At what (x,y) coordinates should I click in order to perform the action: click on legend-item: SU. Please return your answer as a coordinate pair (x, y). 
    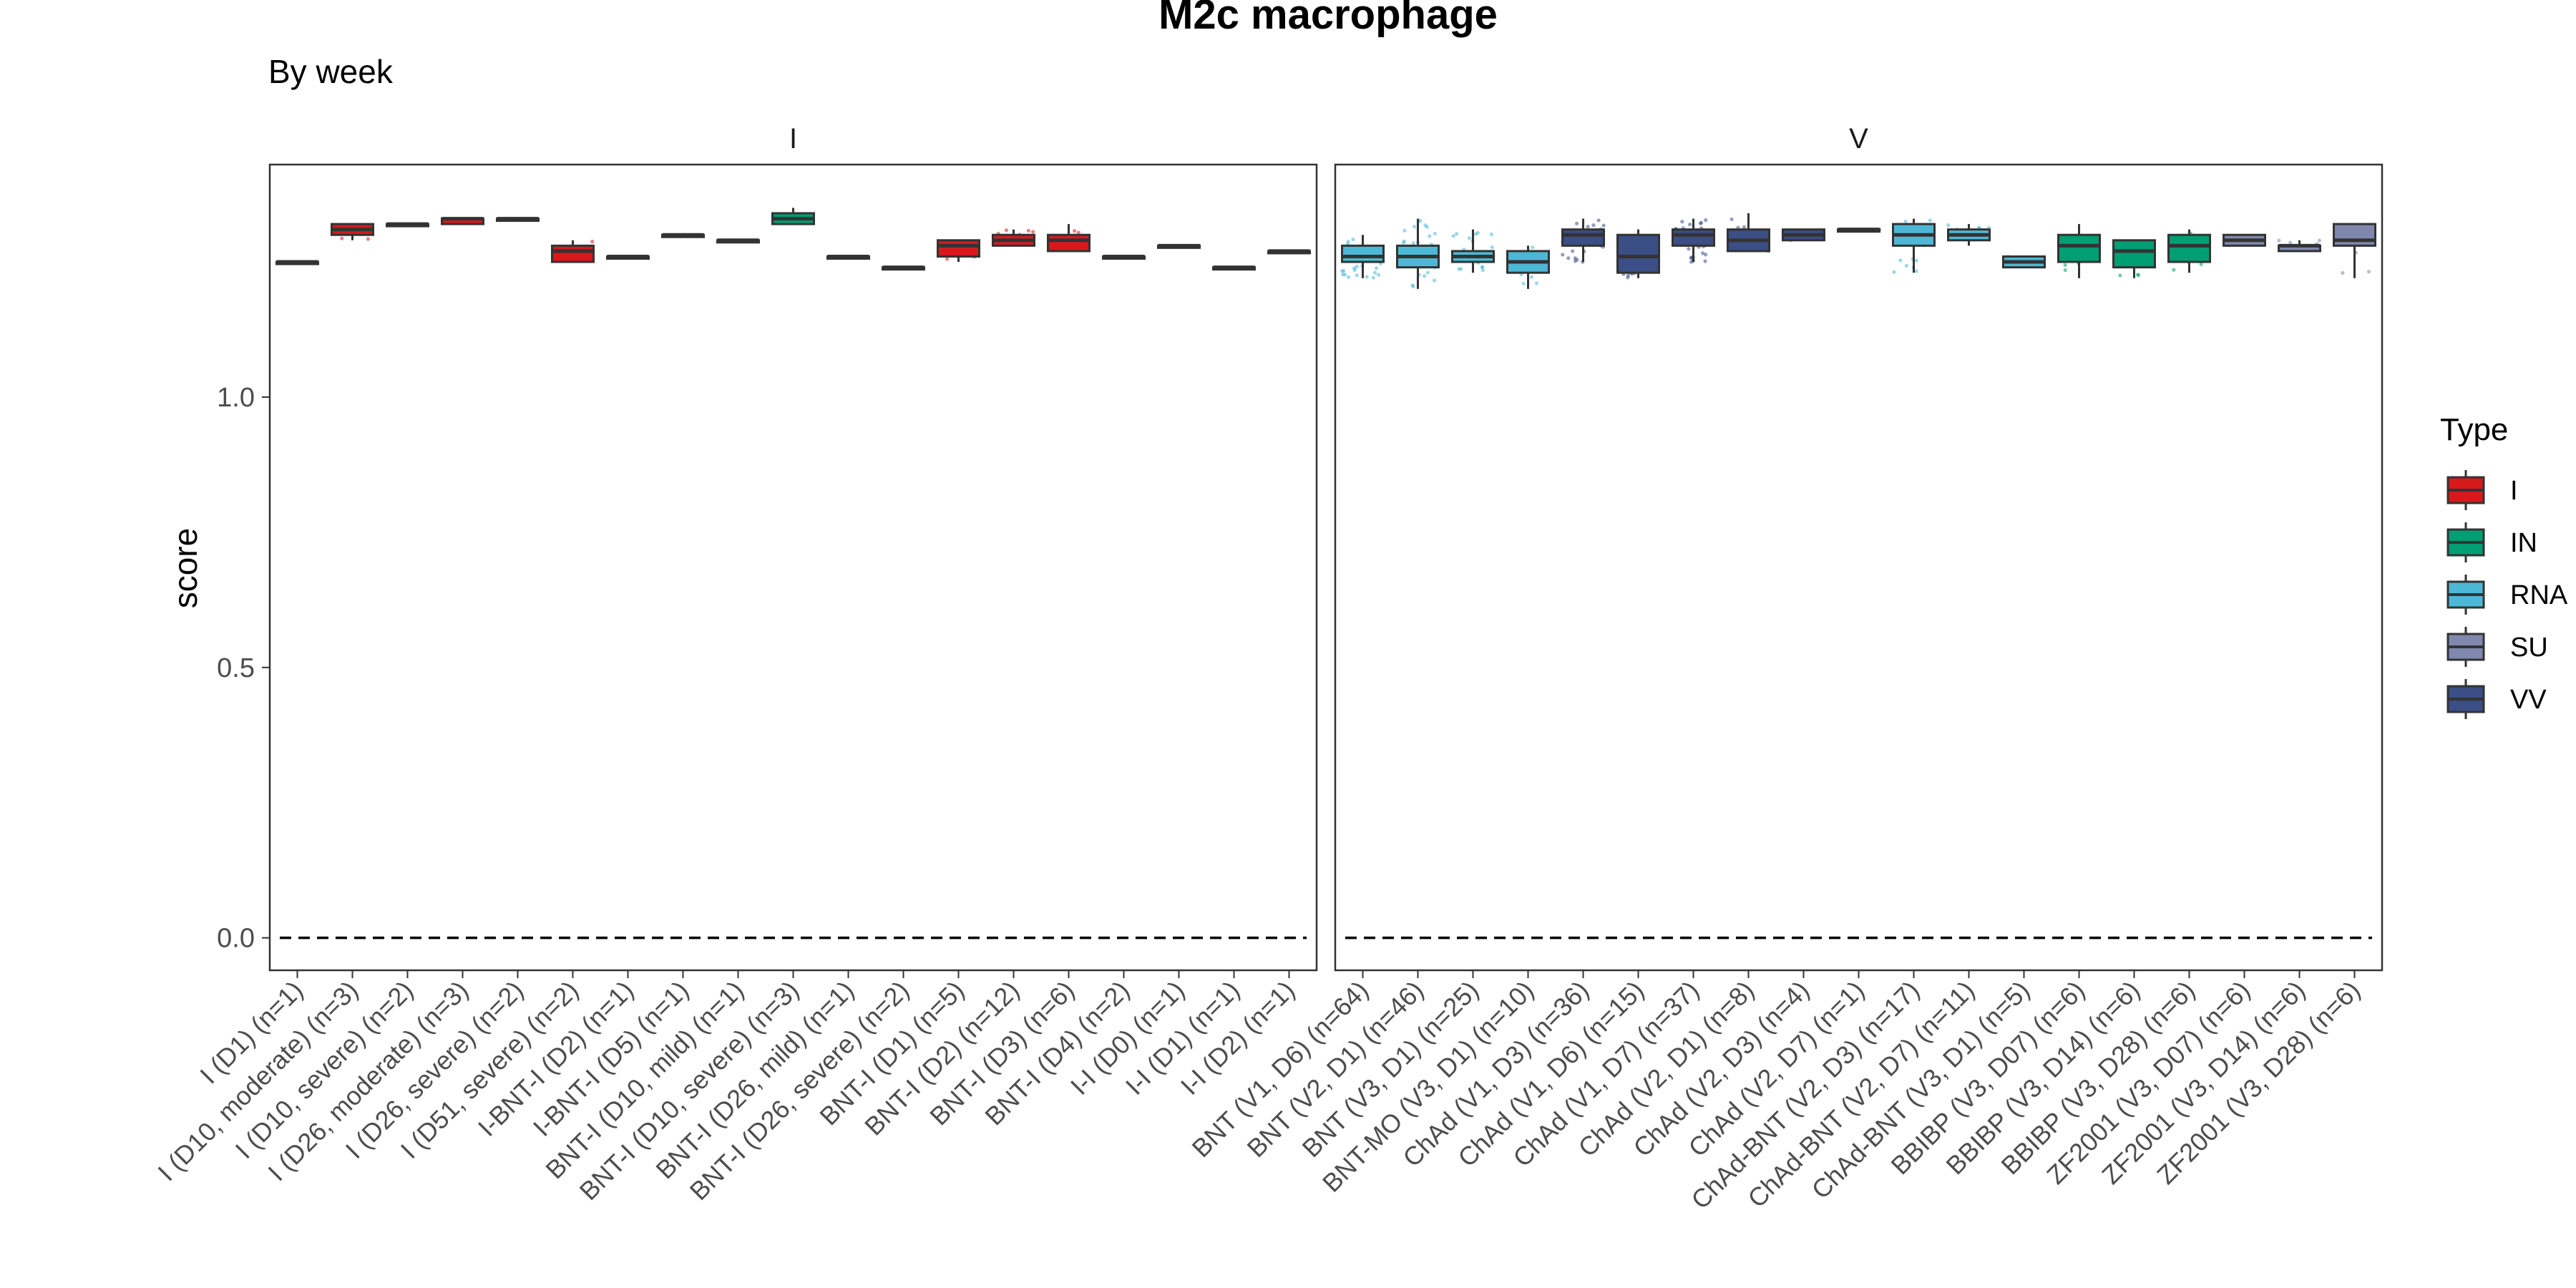
    Looking at the image, I should click on (2497, 647).